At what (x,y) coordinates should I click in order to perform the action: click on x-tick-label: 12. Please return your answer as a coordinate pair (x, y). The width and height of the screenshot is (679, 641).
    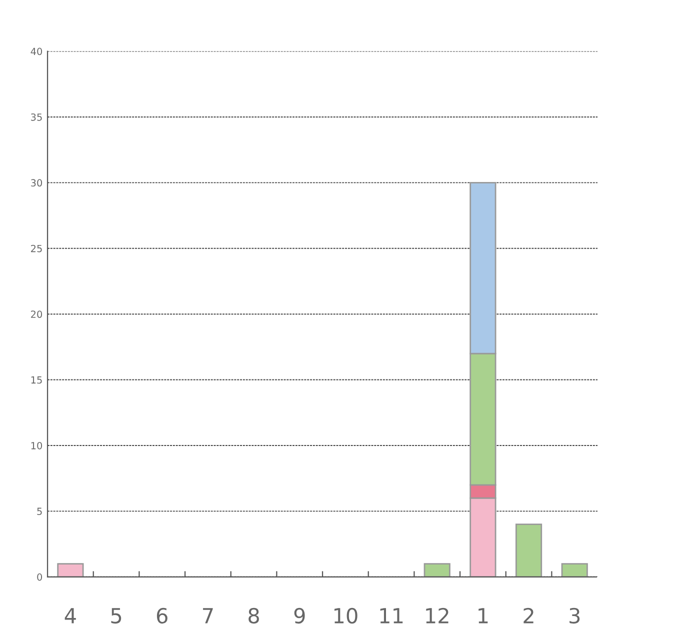
    Looking at the image, I should click on (437, 616).